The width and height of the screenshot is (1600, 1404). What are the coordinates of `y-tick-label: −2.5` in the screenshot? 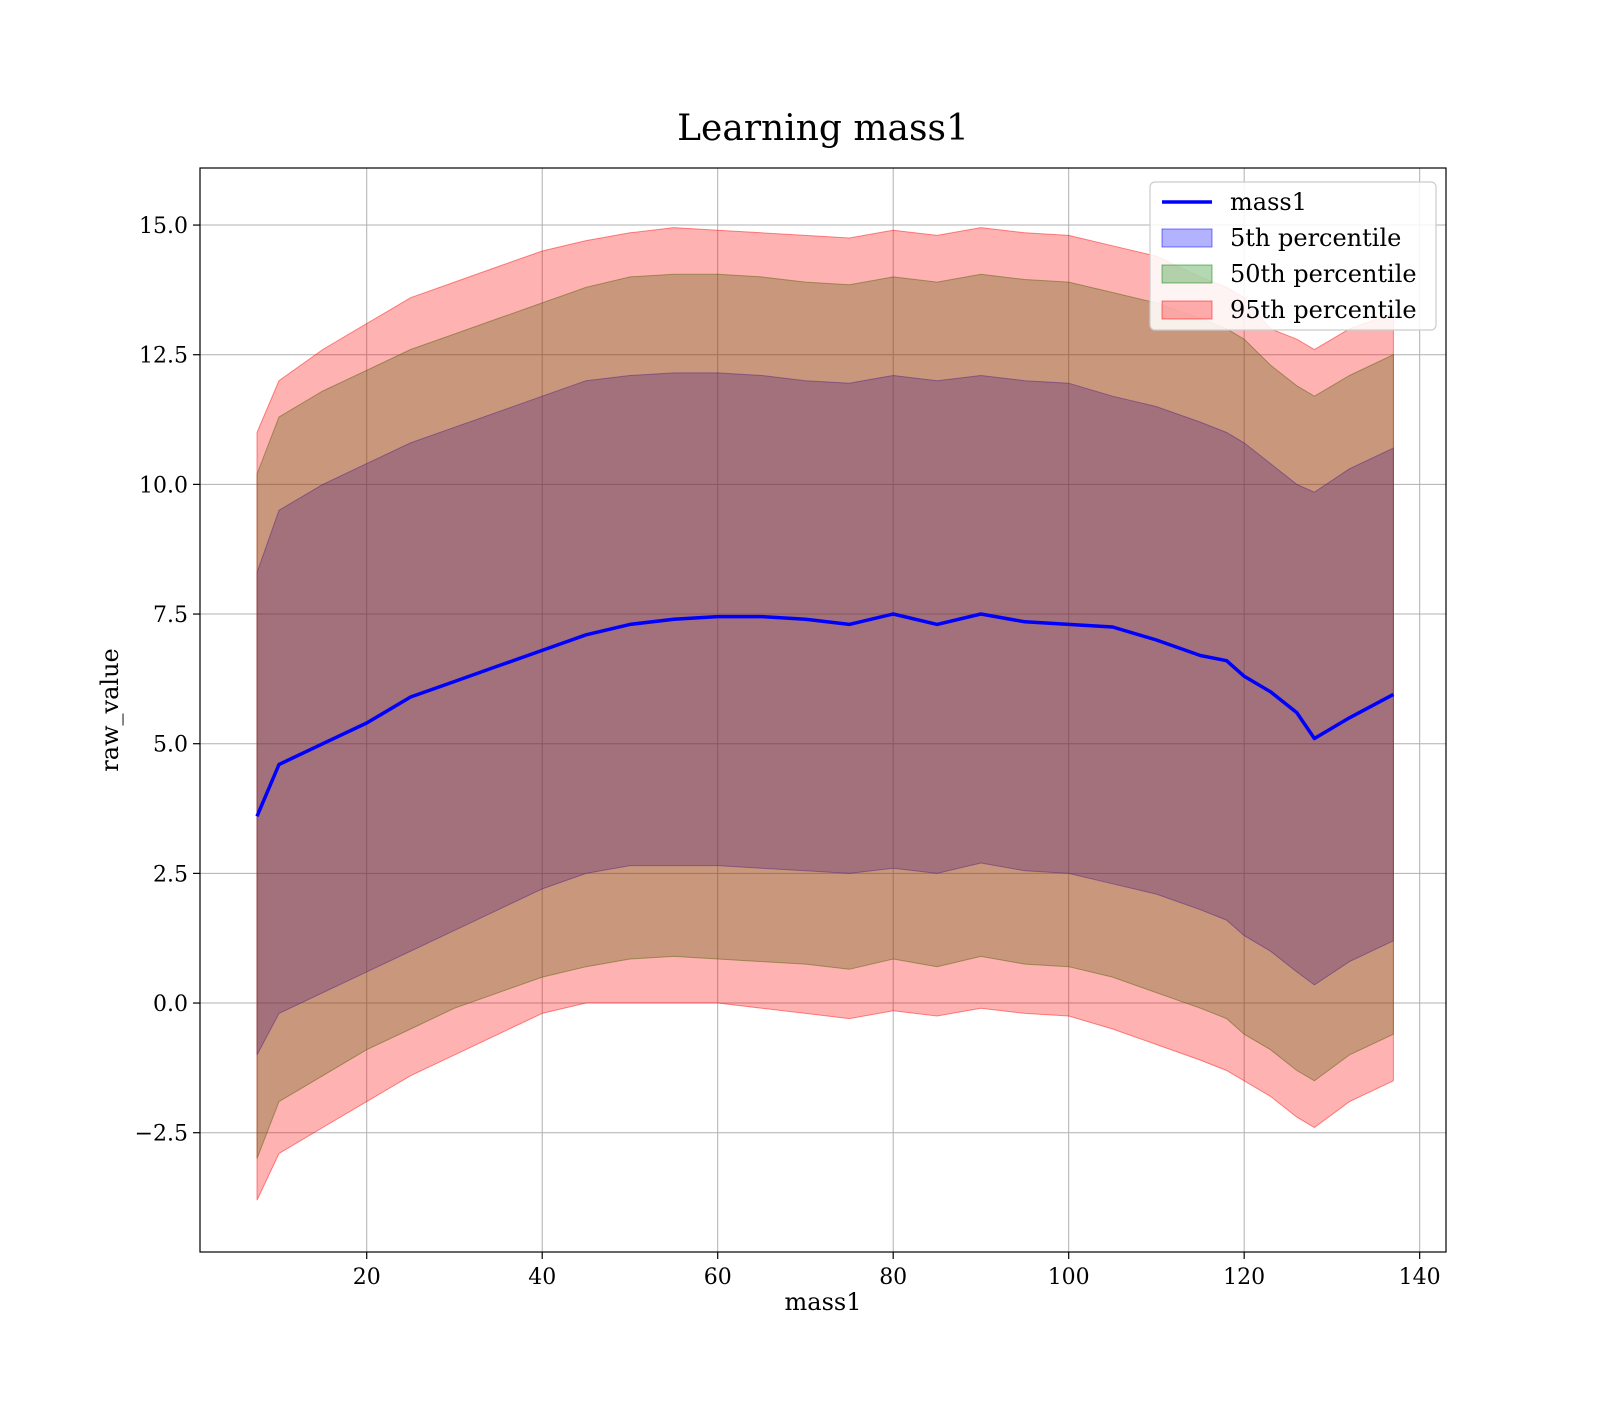 It's located at (161, 1134).